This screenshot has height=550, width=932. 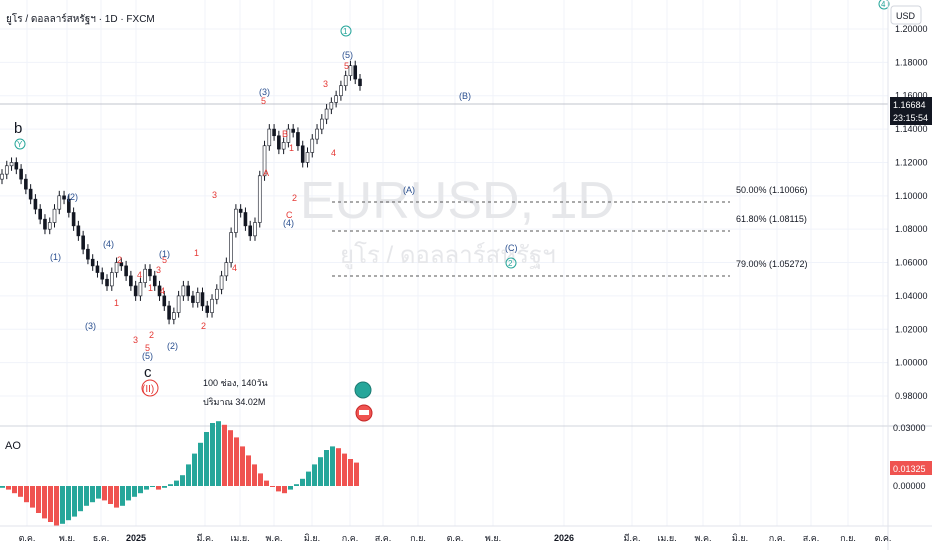 What do you see at coordinates (164, 260) in the screenshot?
I see `wave-label-r5b: 5` at bounding box center [164, 260].